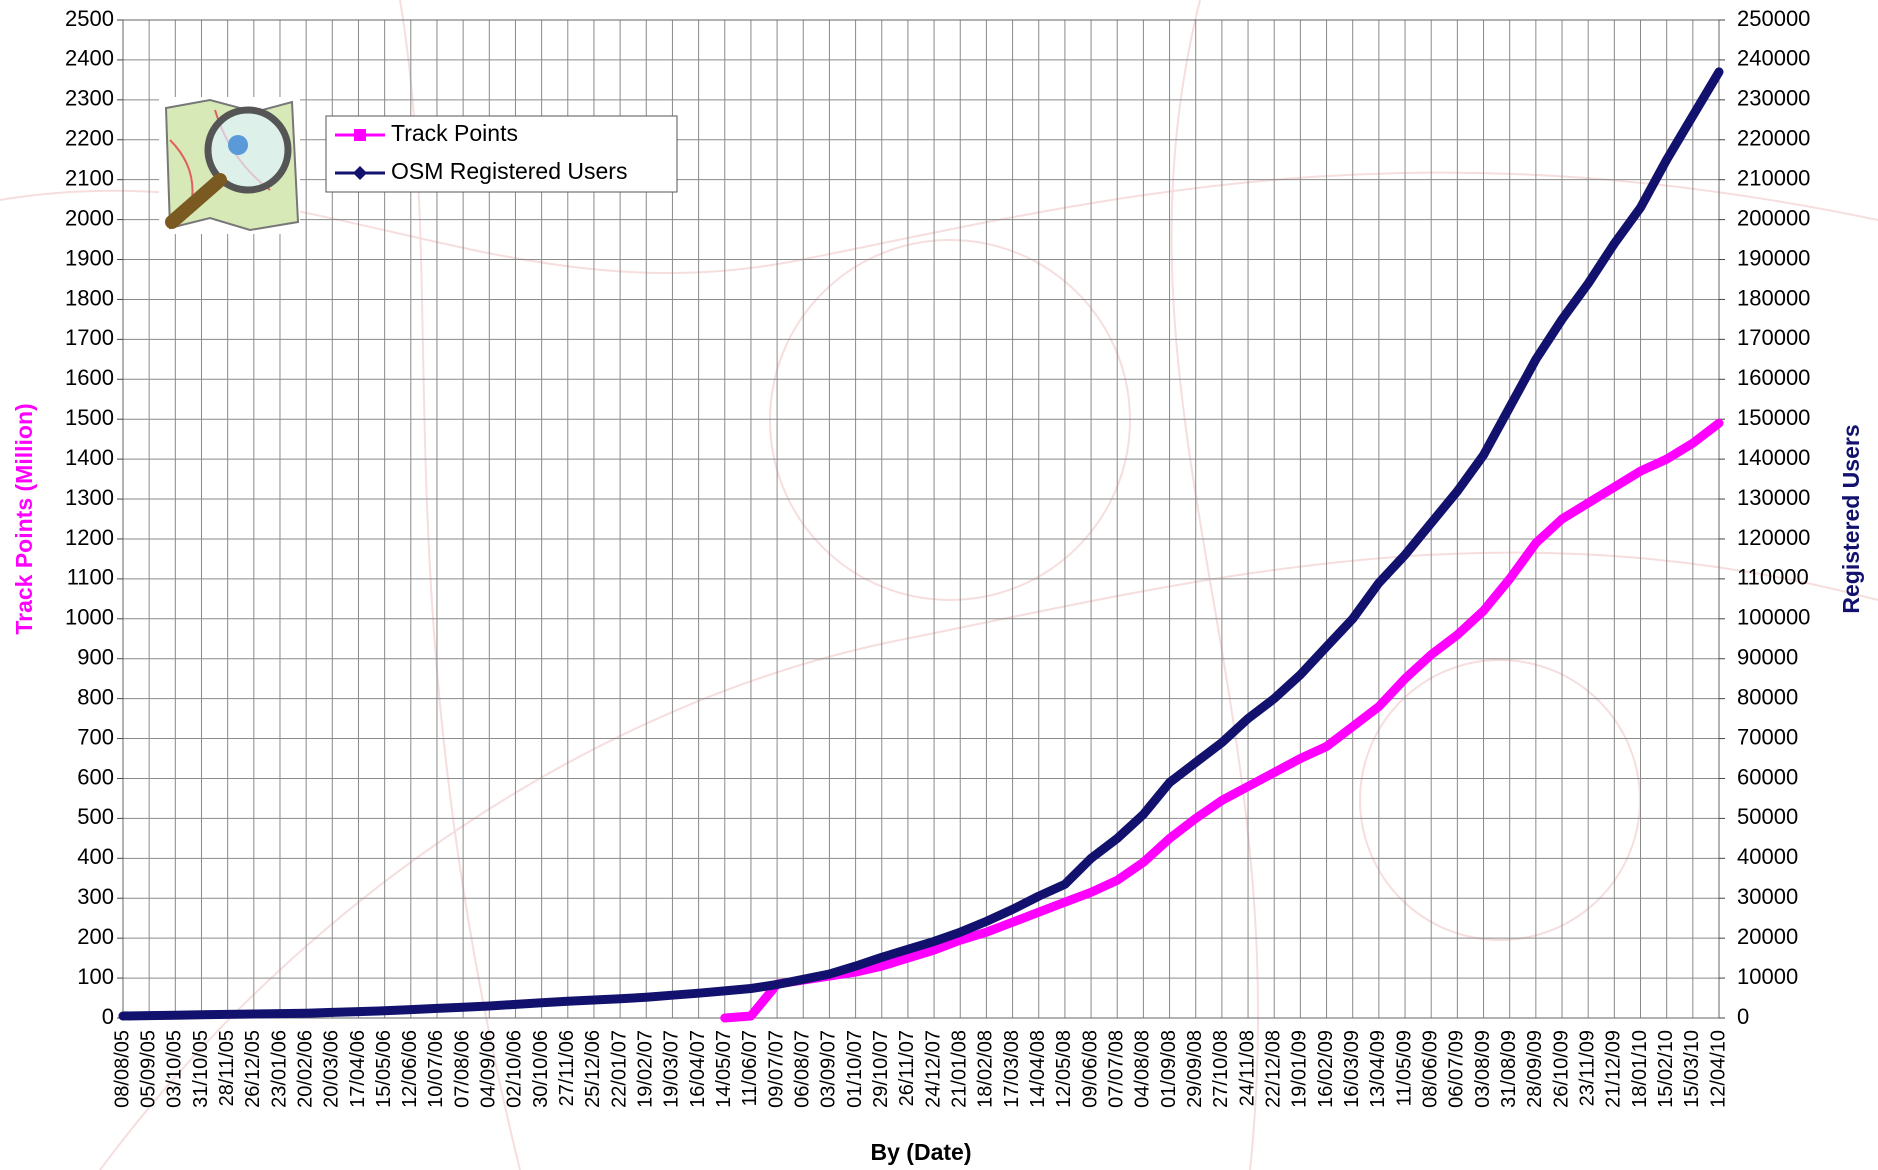 The width and height of the screenshot is (1878, 1170). What do you see at coordinates (1773, 18) in the screenshot?
I see `y2-tick-label: 250000` at bounding box center [1773, 18].